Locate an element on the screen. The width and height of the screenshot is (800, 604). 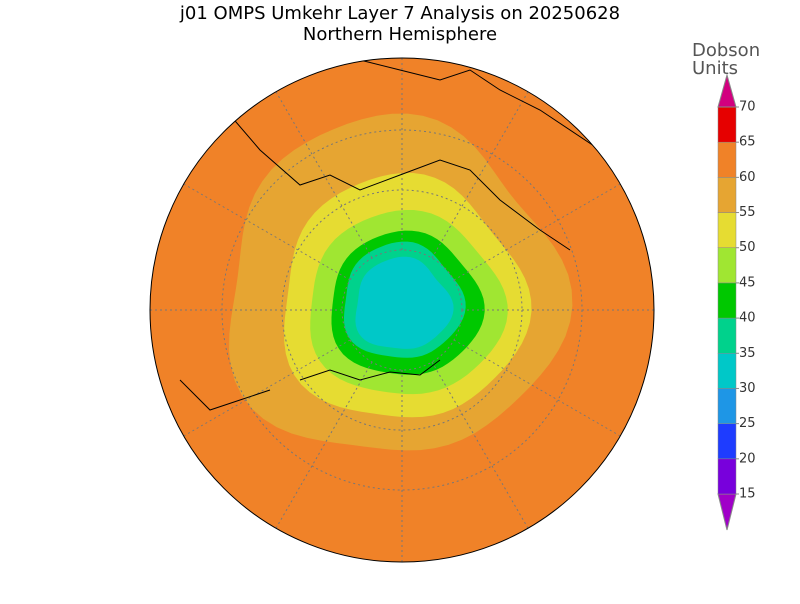
colorbar-tick-label: 65 is located at coordinates (747, 142).